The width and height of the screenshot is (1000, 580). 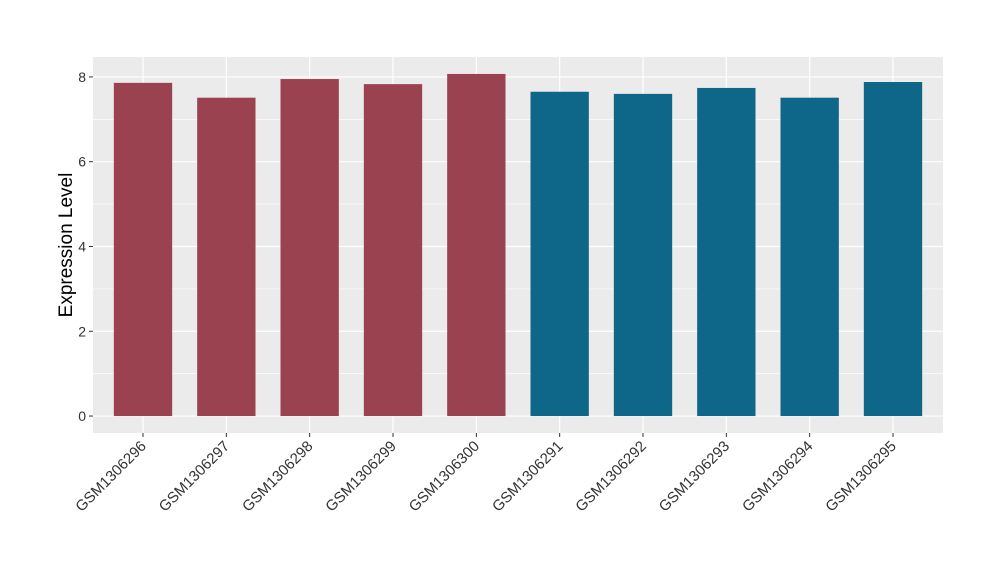 I want to click on x-tick-label: GSM1306293, so click(x=694, y=476).